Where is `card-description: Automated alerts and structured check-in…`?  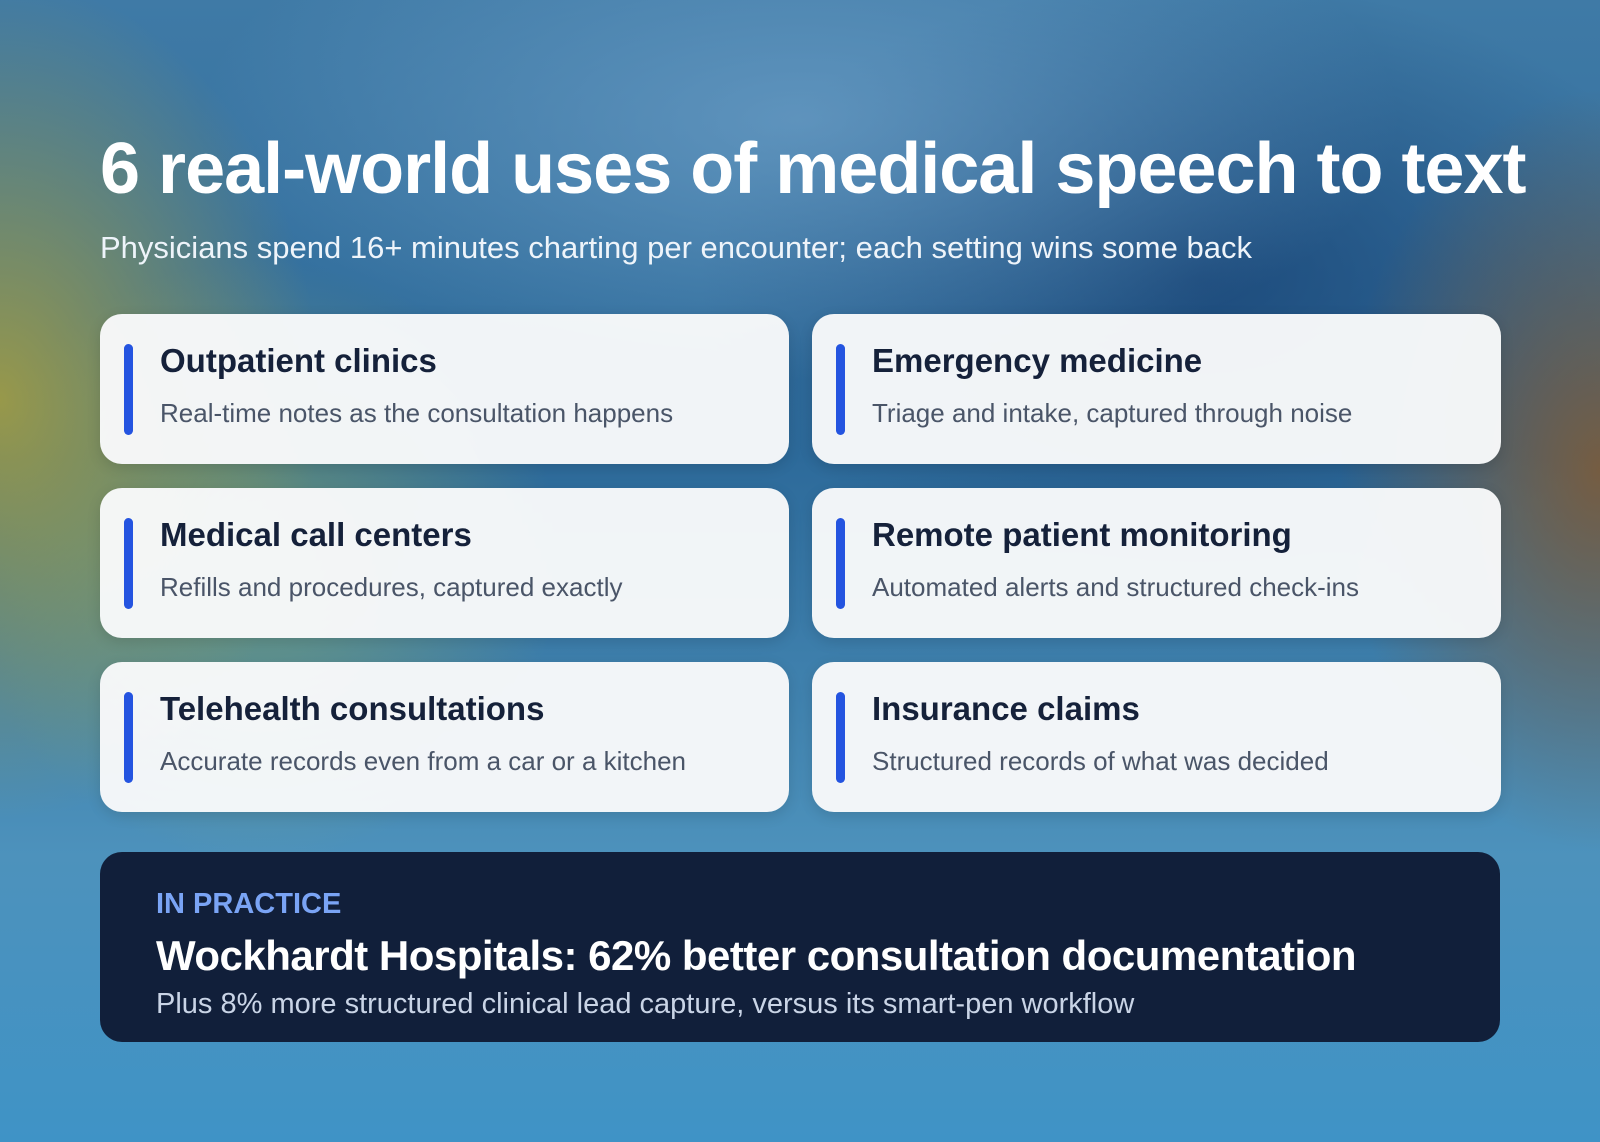 card-description: Automated alerts and structured check-in… is located at coordinates (1116, 587).